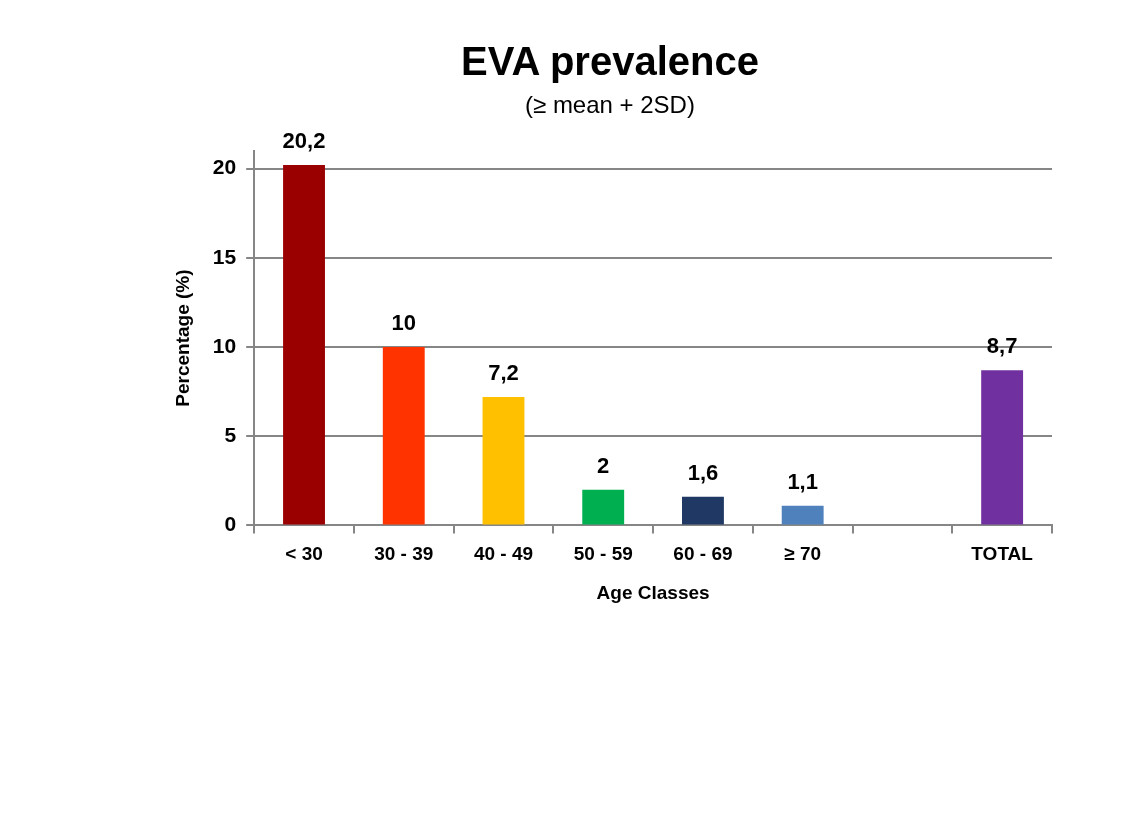  What do you see at coordinates (803, 554) in the screenshot?
I see `x-tick-label: ≥ 70` at bounding box center [803, 554].